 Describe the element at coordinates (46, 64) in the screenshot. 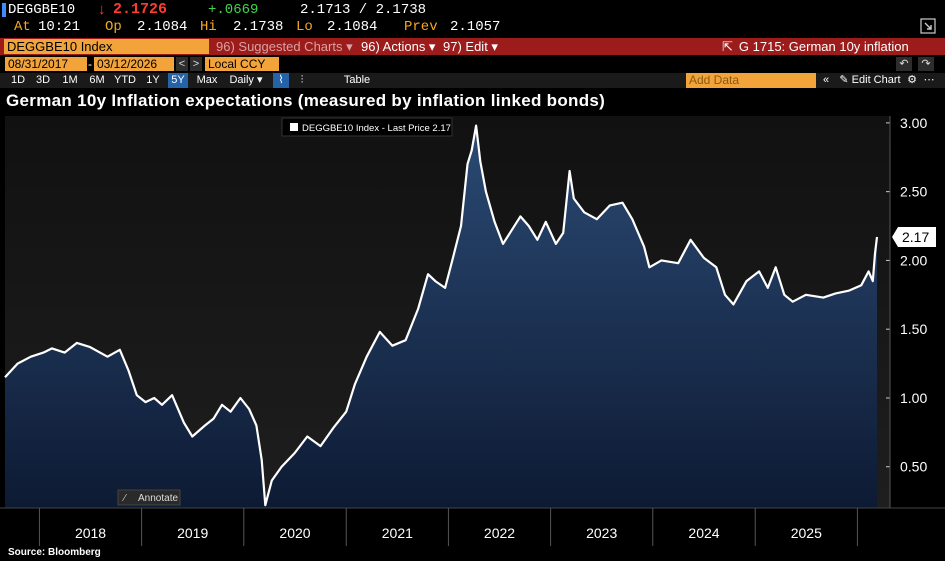

I see `start-date-input: 08/31/2017` at that location.